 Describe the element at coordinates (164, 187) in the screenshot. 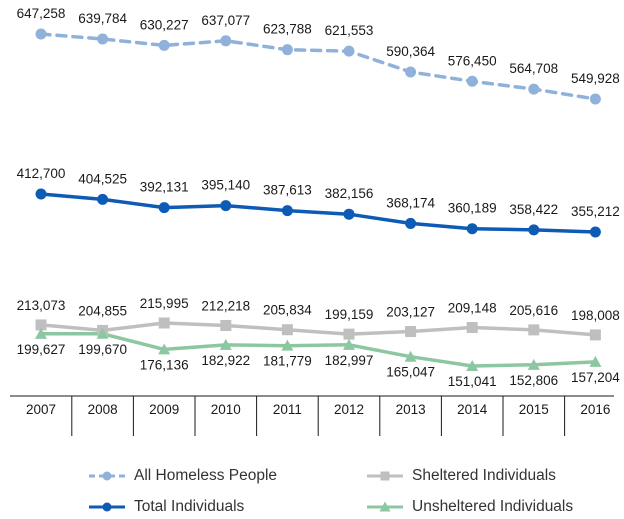

I see `data-label-total-individuals: 392,131` at that location.